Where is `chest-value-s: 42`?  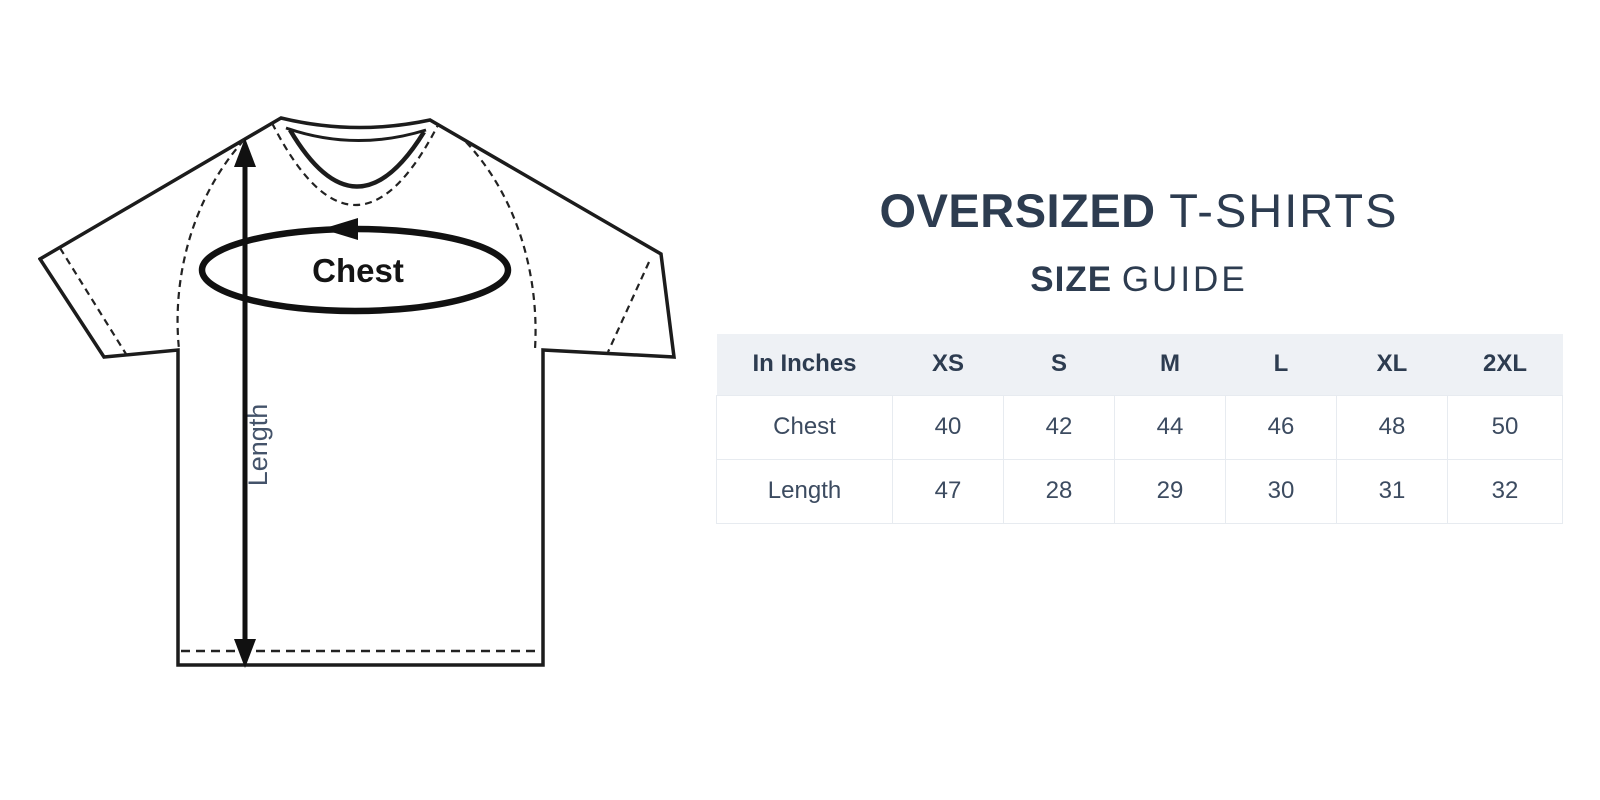
chest-value-s: 42 is located at coordinates (1059, 427).